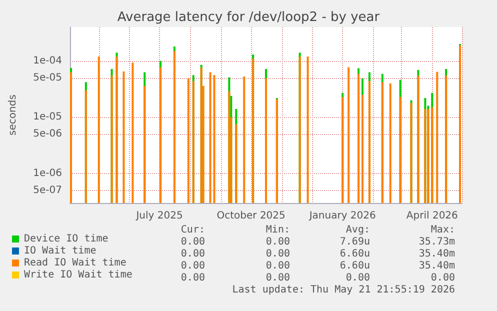  What do you see at coordinates (432, 216) in the screenshot?
I see `x-tick-label: April 2026` at bounding box center [432, 216].